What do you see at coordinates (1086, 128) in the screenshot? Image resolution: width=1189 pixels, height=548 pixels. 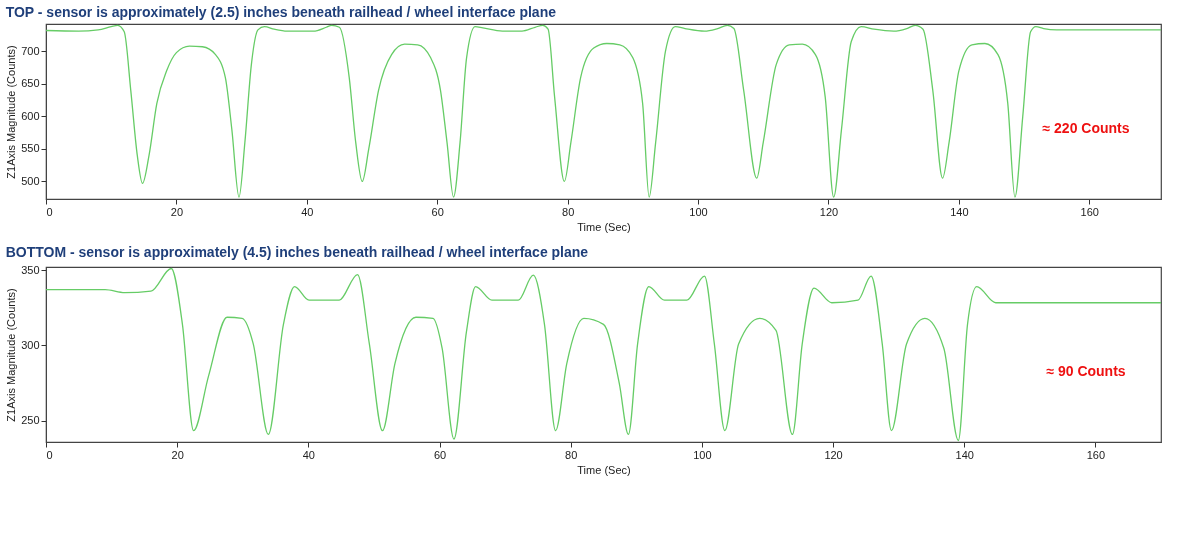 I see `annotation: ≈ 220 Counts` at bounding box center [1086, 128].